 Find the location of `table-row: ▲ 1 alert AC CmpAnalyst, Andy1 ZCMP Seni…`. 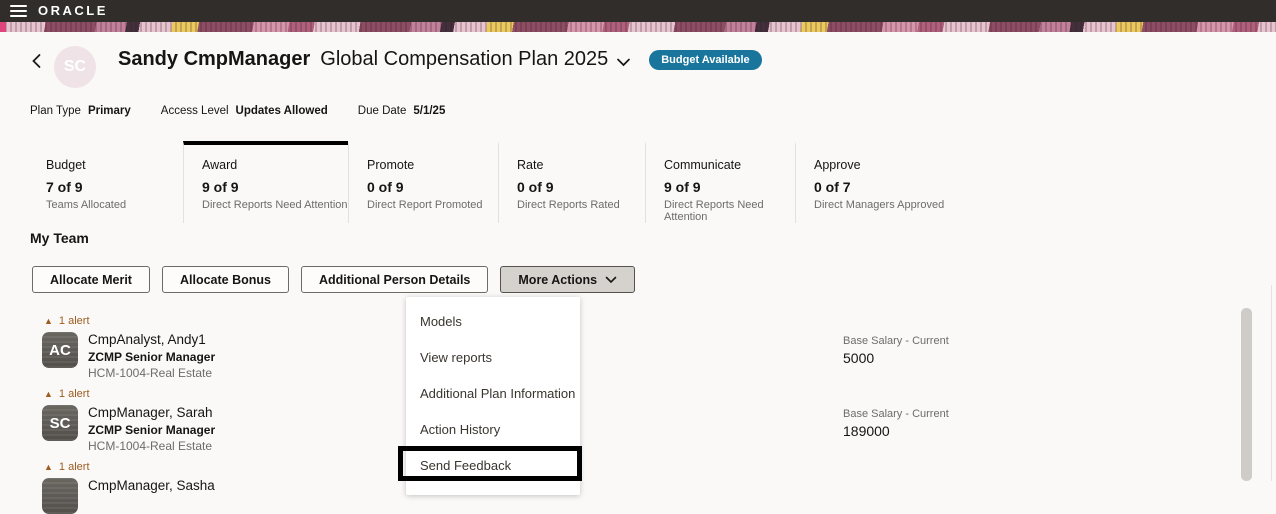

table-row: ▲ 1 alert AC CmpAnalyst, Andy1 ZCMP Seni… is located at coordinates (532, 347).